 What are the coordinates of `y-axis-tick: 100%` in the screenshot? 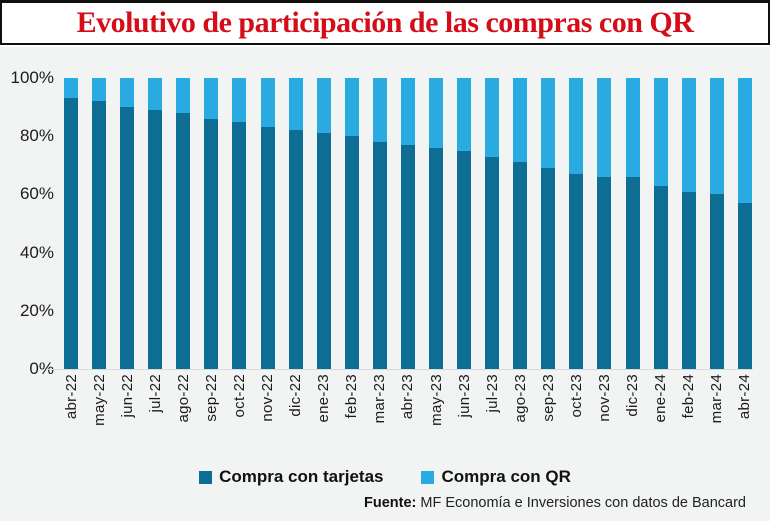 It's located at (32, 77).